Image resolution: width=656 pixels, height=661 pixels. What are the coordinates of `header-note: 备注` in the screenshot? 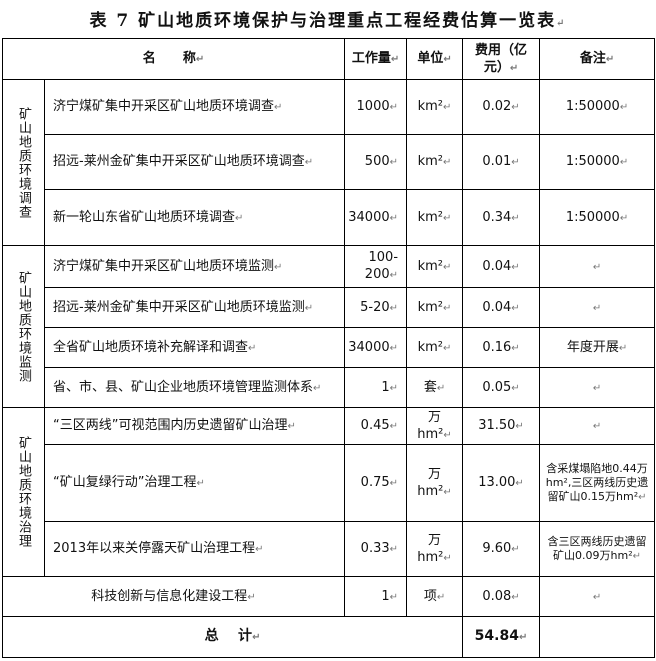 It's located at (597, 59).